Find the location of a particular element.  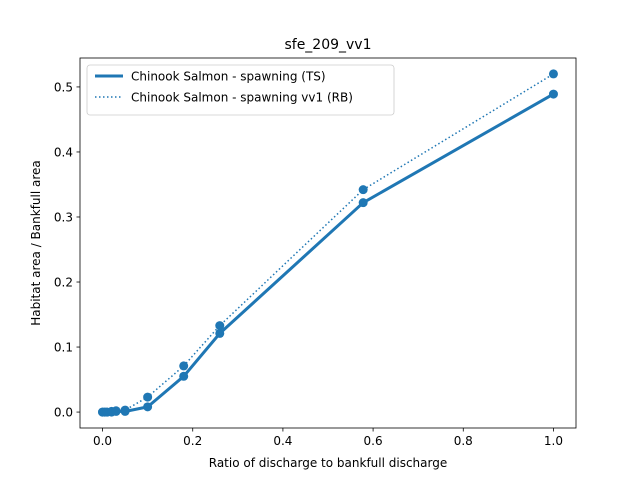

x-tick-label: 0.4 is located at coordinates (282, 441).